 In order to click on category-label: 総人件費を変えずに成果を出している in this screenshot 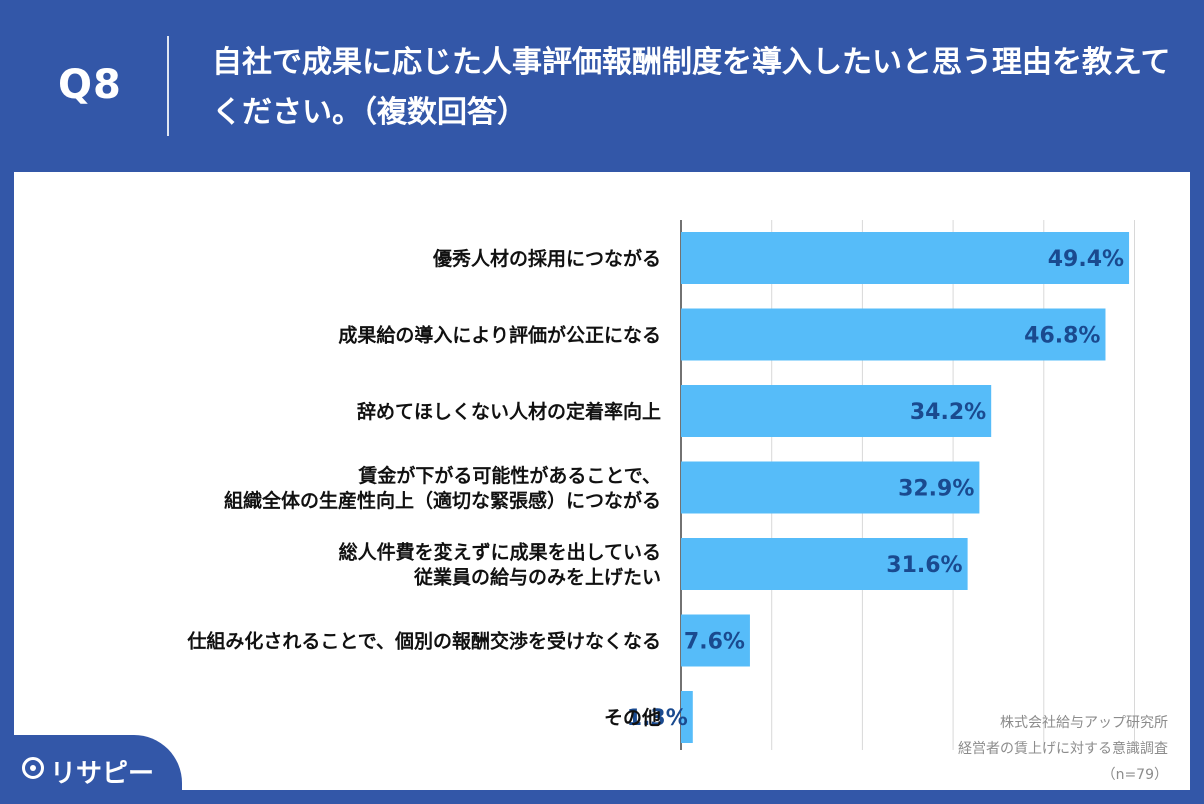, I will do `click(500, 552)`.